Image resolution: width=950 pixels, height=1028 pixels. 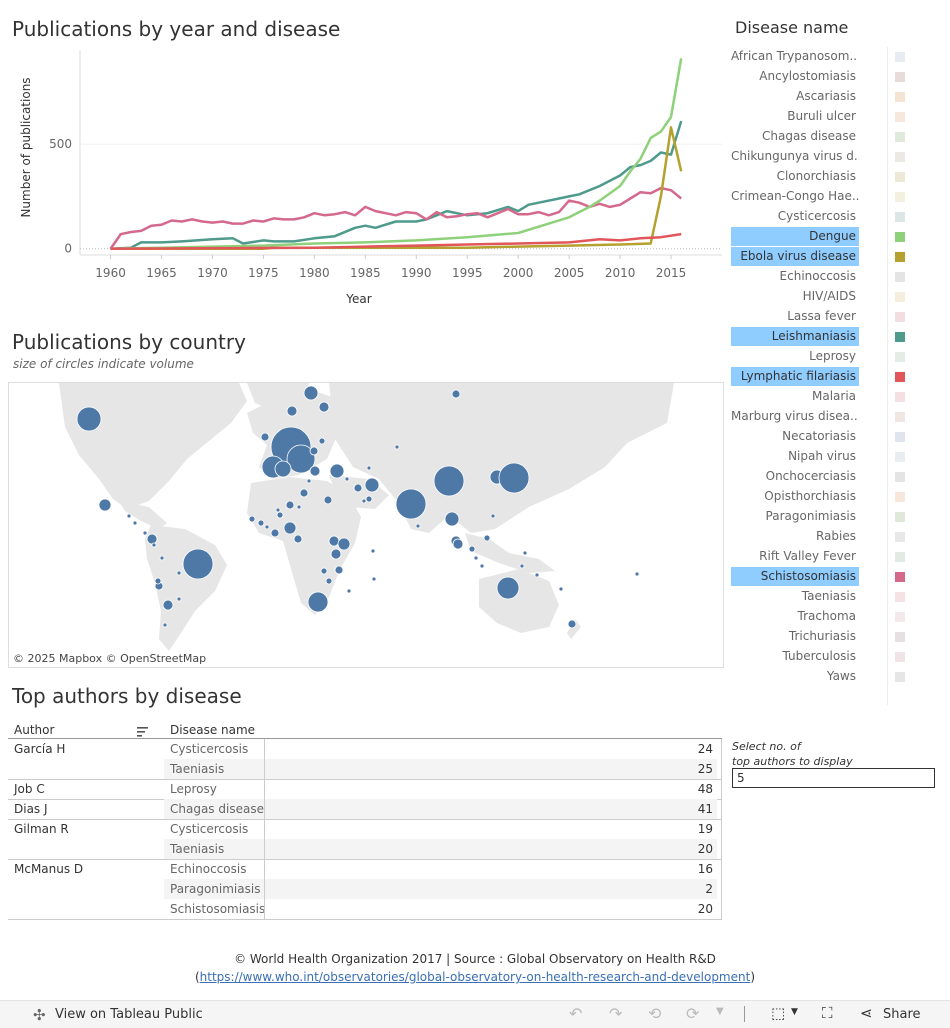 What do you see at coordinates (819, 436) in the screenshot?
I see `legend-item: Necatoriasis` at bounding box center [819, 436].